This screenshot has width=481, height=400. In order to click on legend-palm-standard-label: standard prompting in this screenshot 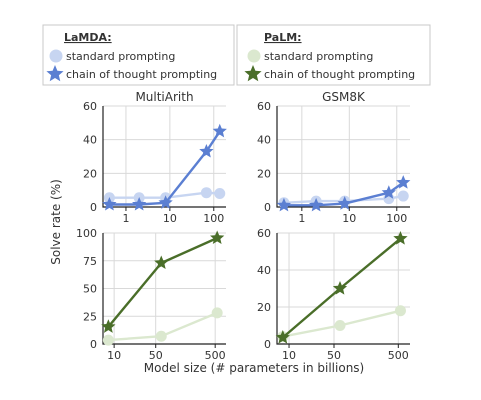, I will do `click(318, 56)`.